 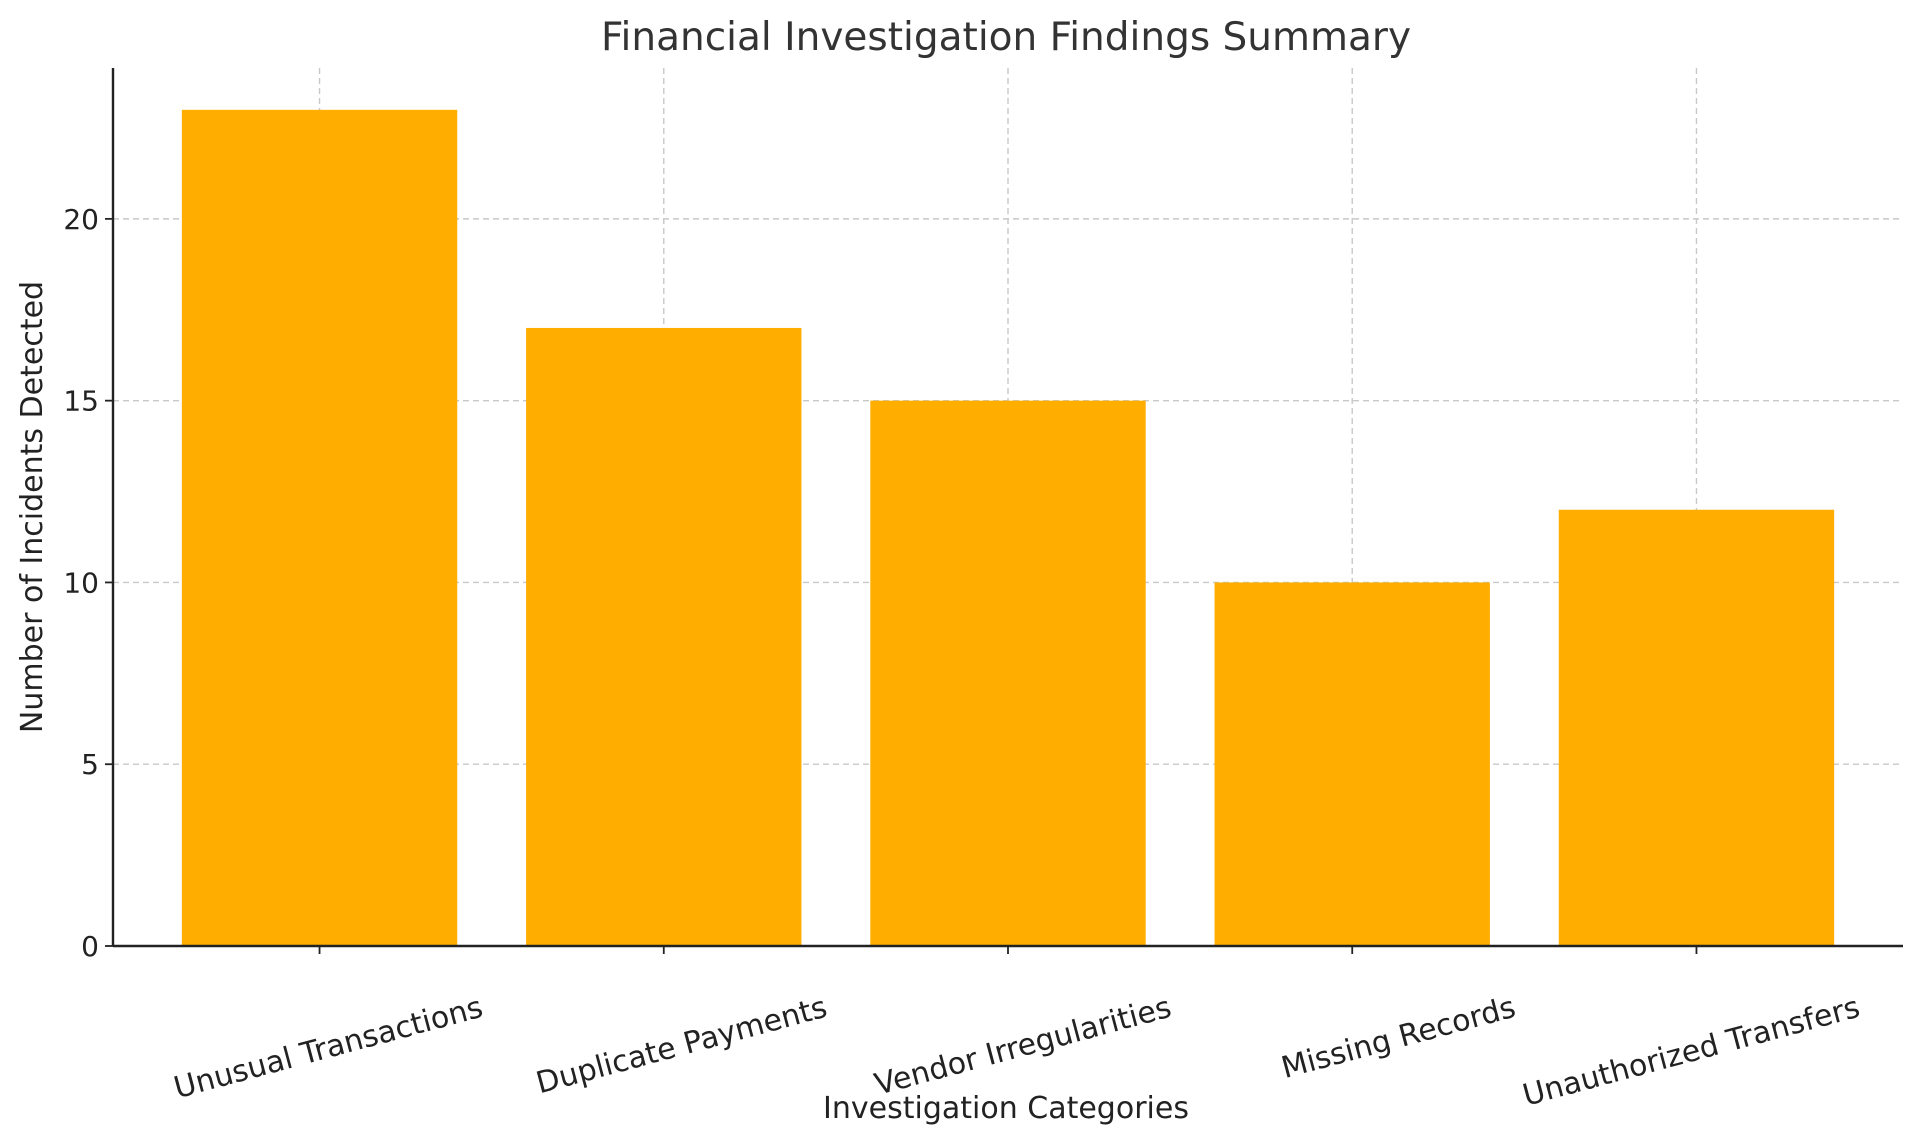 What do you see at coordinates (90, 946) in the screenshot?
I see `y-tick-label: 0` at bounding box center [90, 946].